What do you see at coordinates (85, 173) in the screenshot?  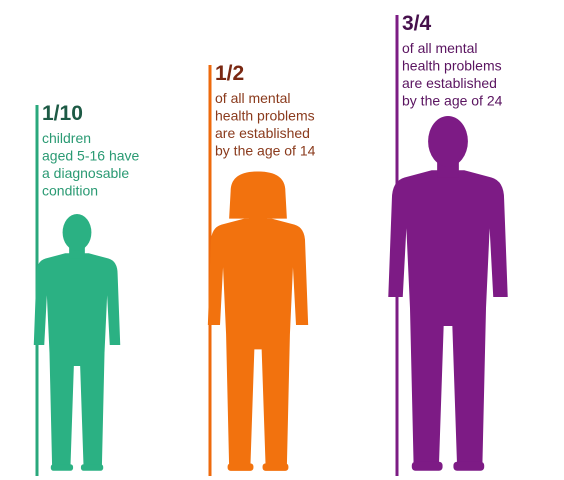 I see `description-line: a diagnosable` at bounding box center [85, 173].